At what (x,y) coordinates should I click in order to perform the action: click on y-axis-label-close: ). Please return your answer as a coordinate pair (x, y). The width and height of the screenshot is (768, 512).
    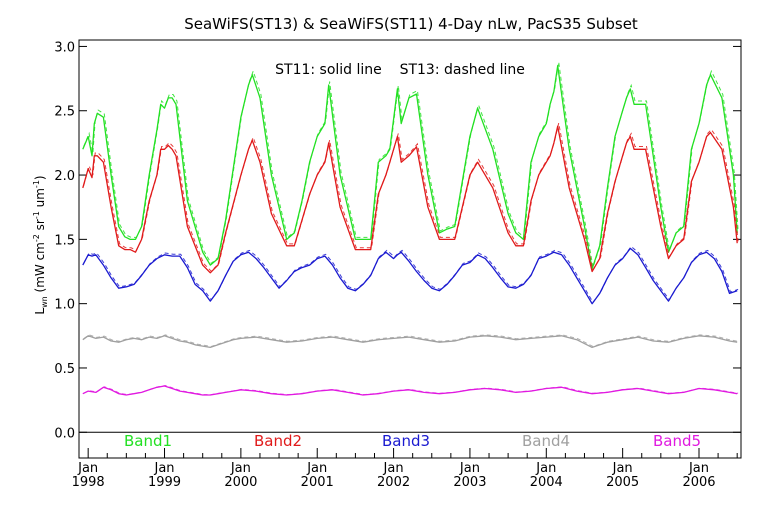
    Looking at the image, I should click on (40, 177).